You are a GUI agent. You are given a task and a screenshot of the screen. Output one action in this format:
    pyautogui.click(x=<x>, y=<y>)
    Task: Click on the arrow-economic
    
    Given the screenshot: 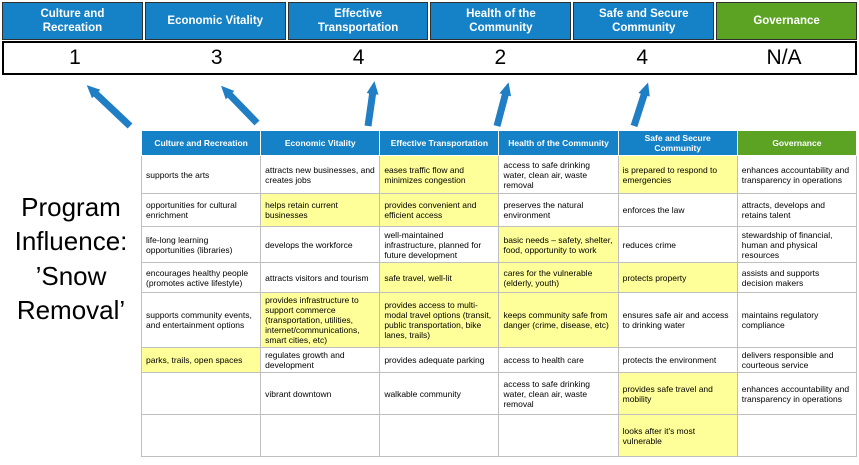 What is the action you would take?
    pyautogui.click(x=240, y=105)
    